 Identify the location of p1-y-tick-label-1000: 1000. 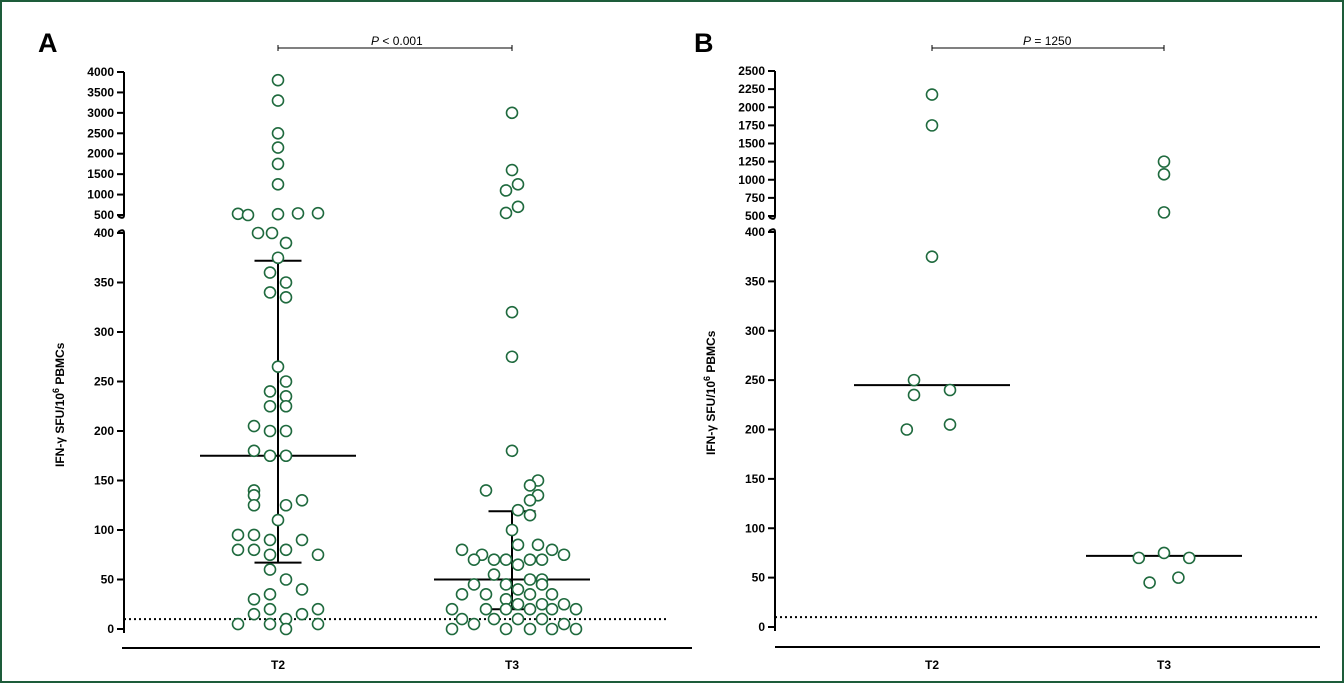
(751, 180).